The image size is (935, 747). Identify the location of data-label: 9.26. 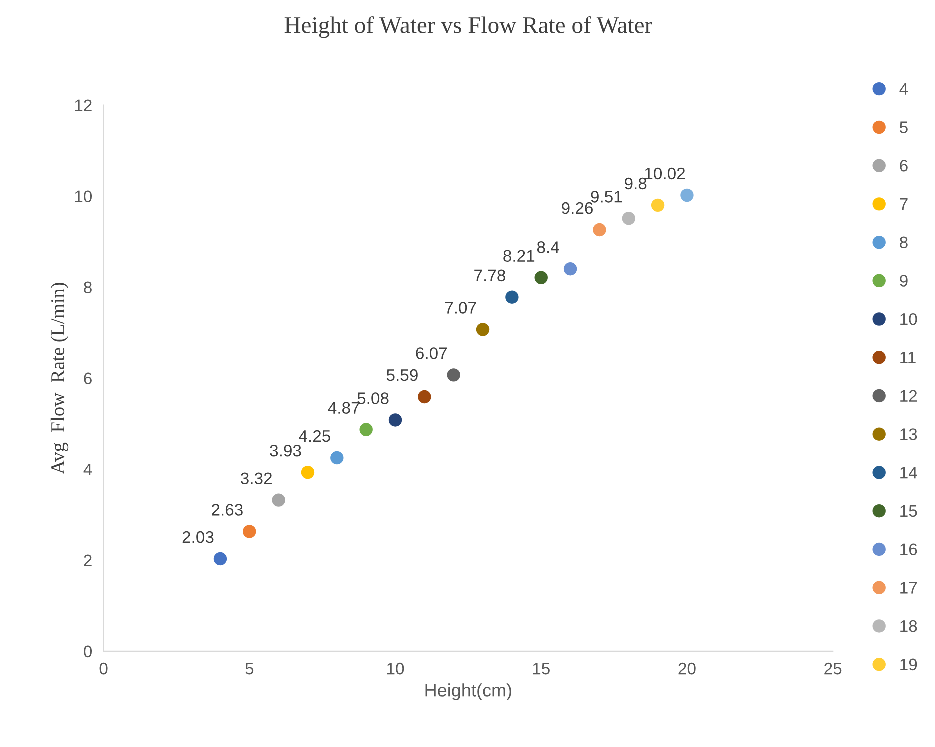
(577, 208).